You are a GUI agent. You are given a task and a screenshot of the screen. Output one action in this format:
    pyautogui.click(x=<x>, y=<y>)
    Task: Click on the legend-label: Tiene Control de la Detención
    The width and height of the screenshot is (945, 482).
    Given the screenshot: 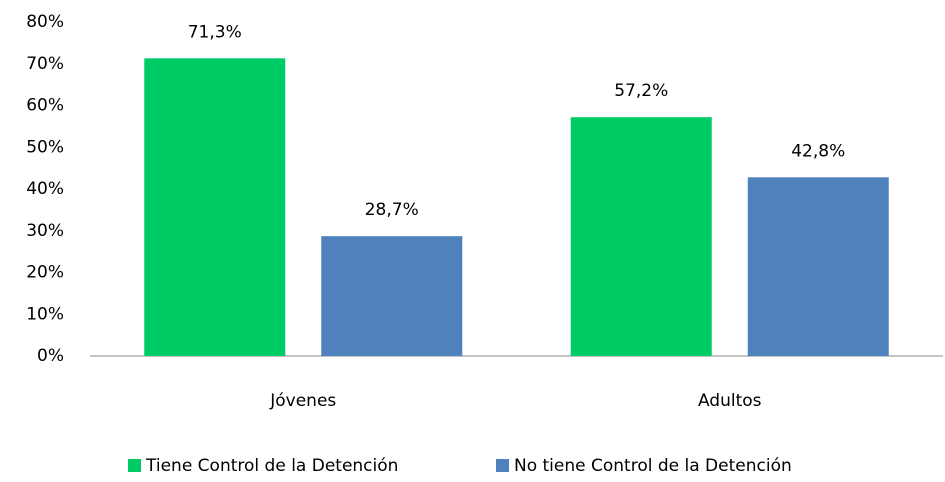 What is the action you would take?
    pyautogui.click(x=271, y=466)
    